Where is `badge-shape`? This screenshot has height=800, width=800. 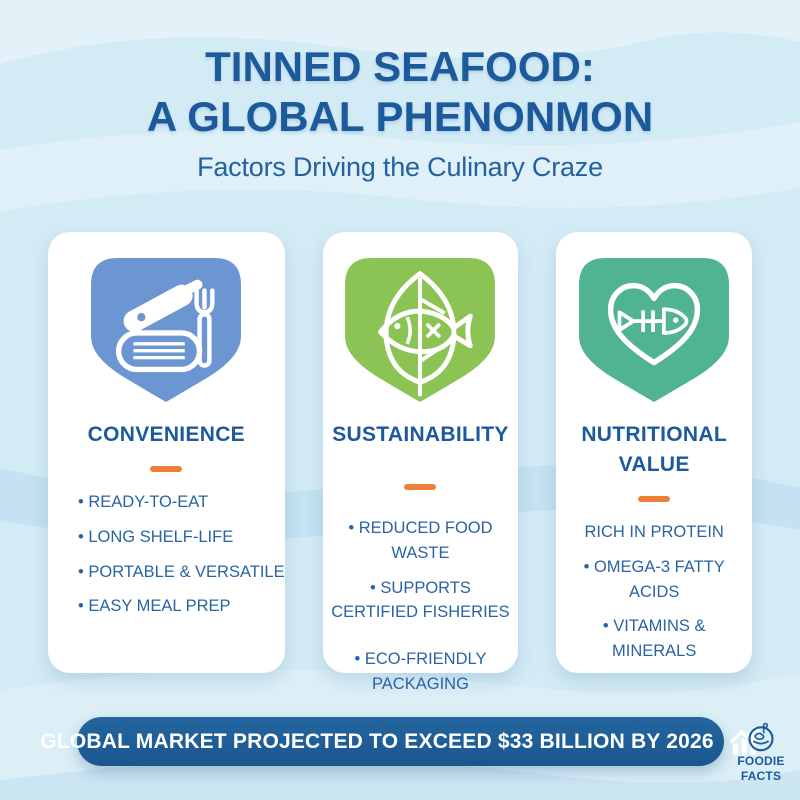 badge-shape is located at coordinates (166, 330).